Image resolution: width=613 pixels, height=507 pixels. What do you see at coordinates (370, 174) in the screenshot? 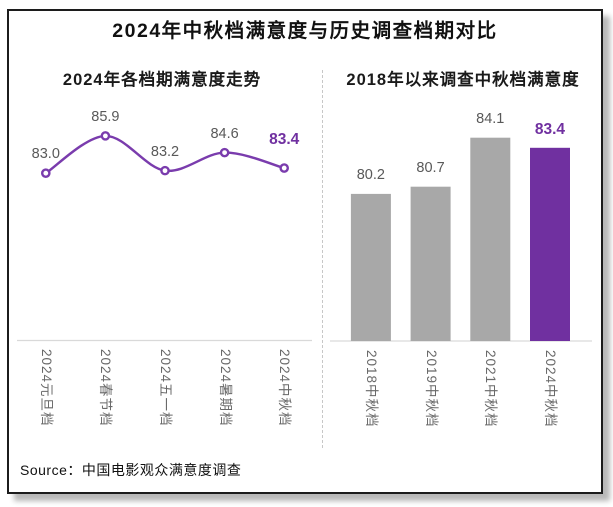
I see `value-label: 80.2` at bounding box center [370, 174].